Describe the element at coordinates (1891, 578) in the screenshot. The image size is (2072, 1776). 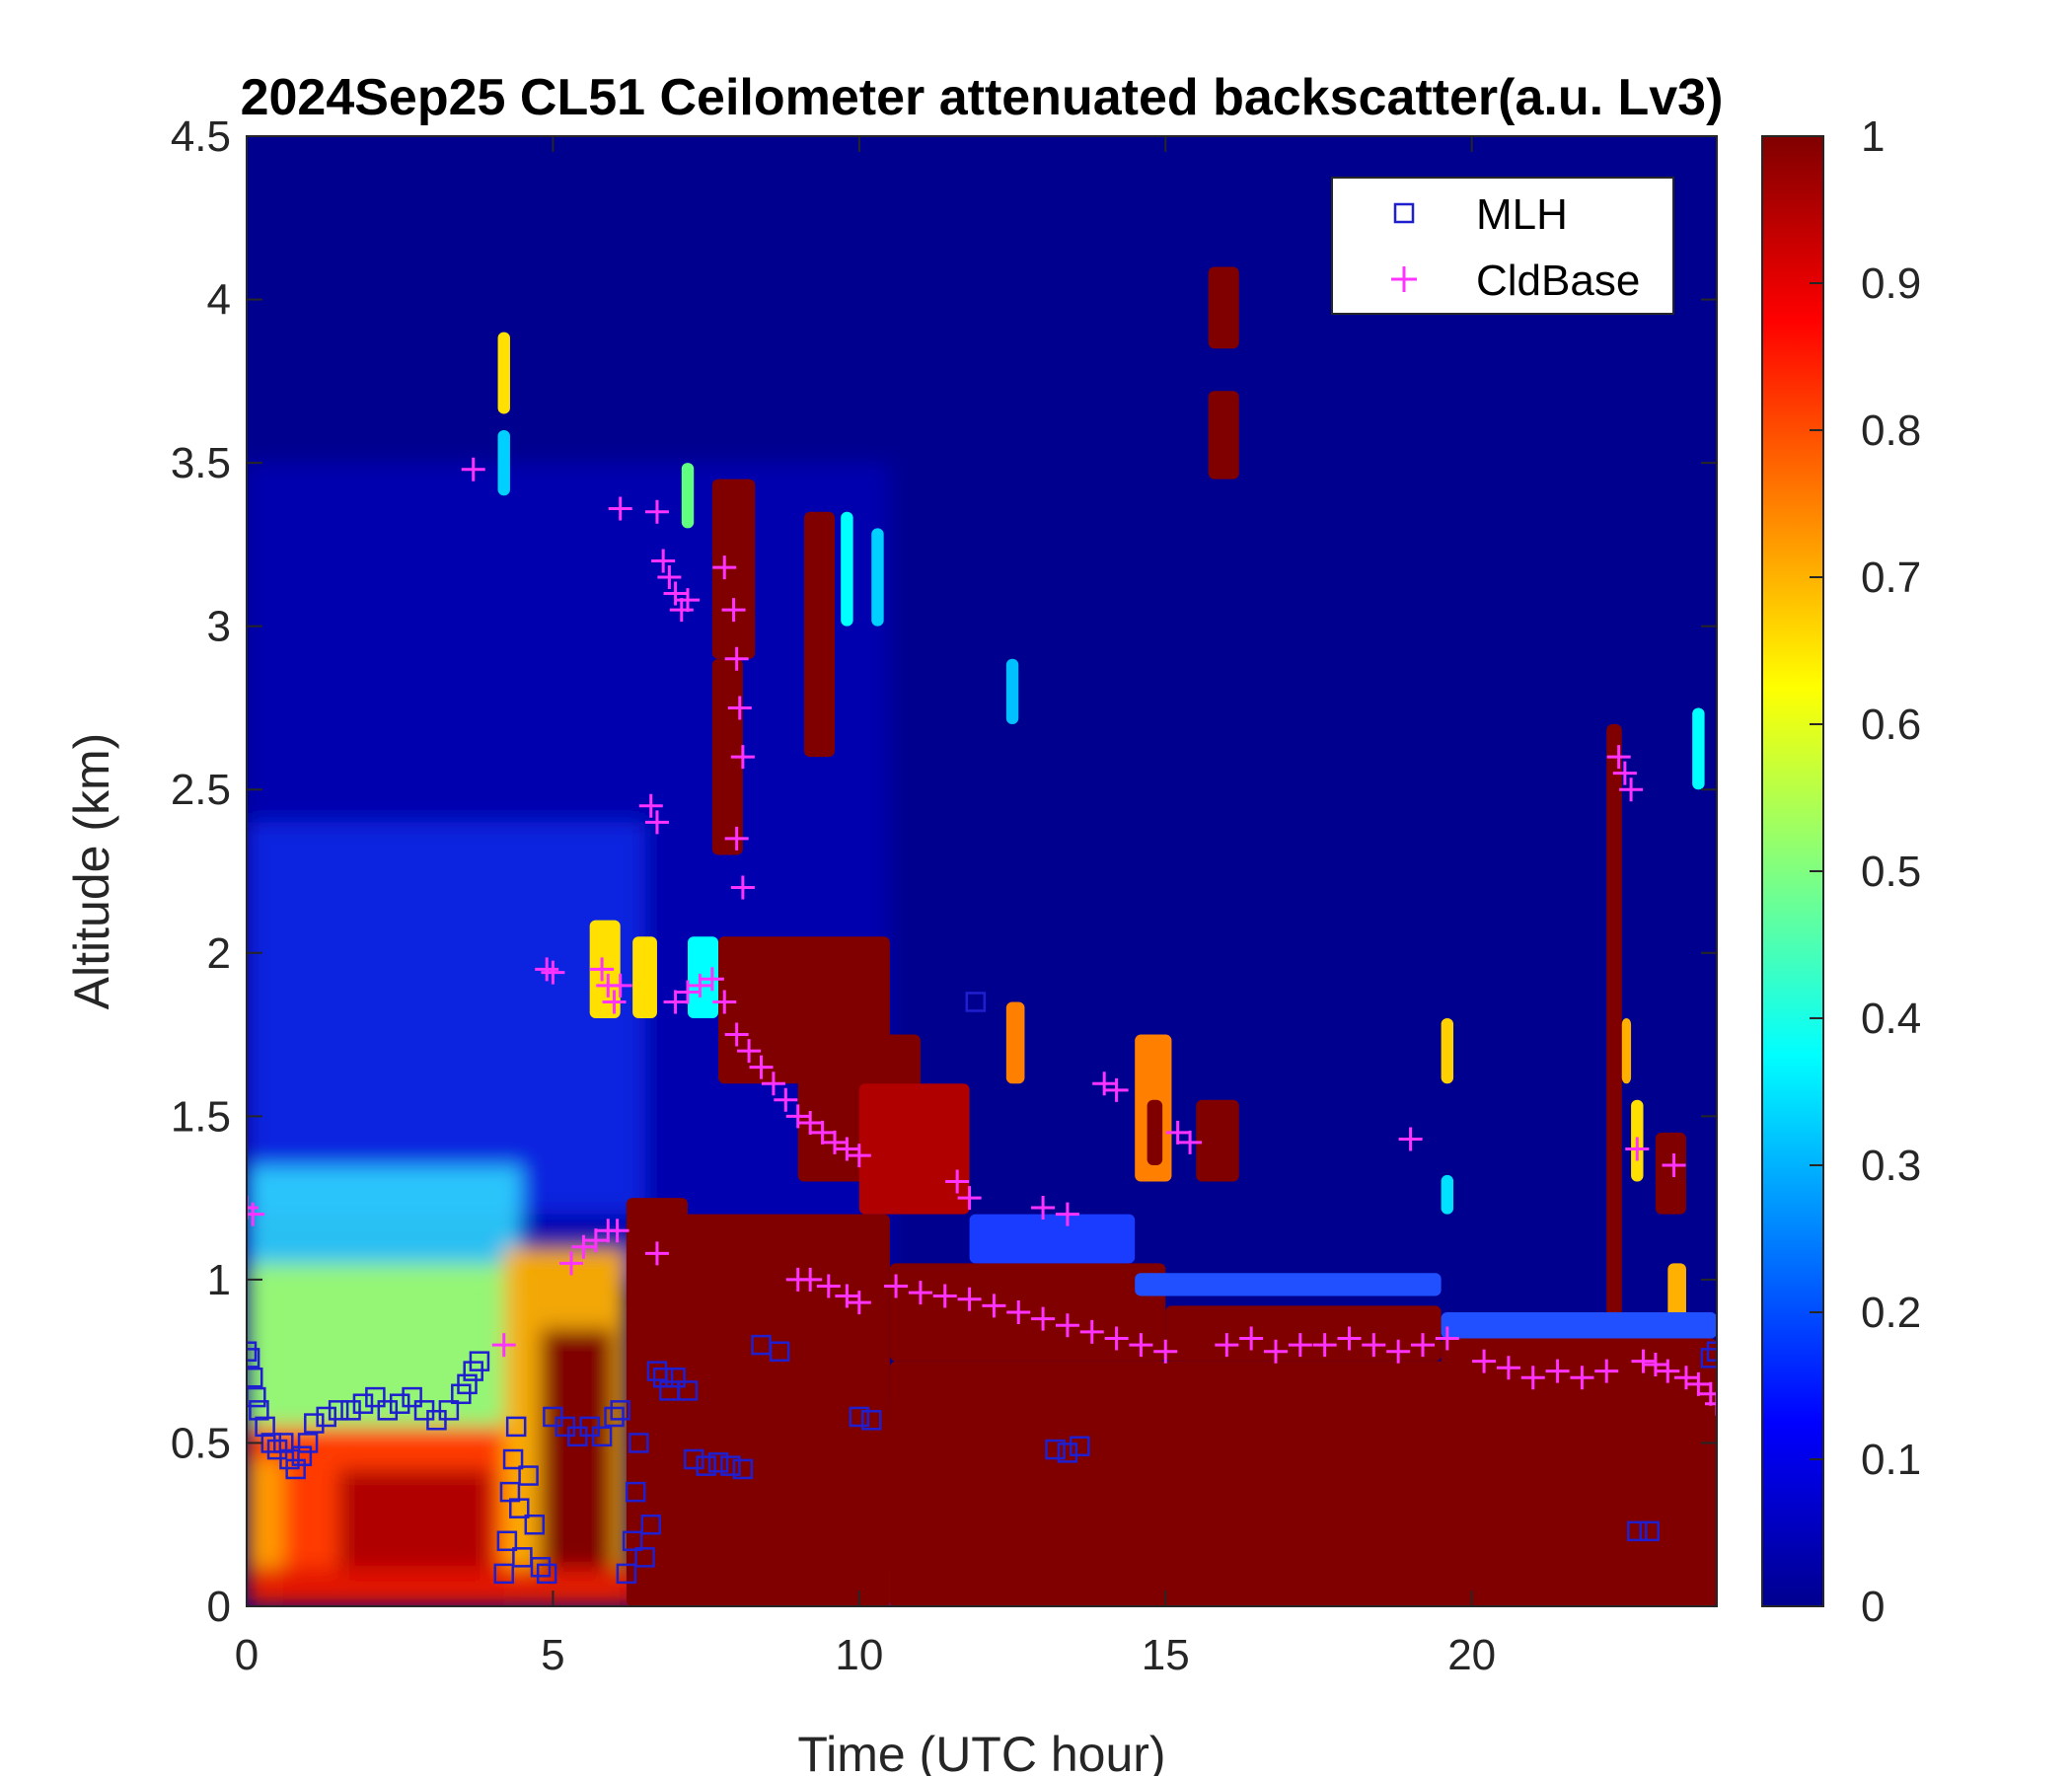
I see `colorbar-tick-label: 0.7` at that location.